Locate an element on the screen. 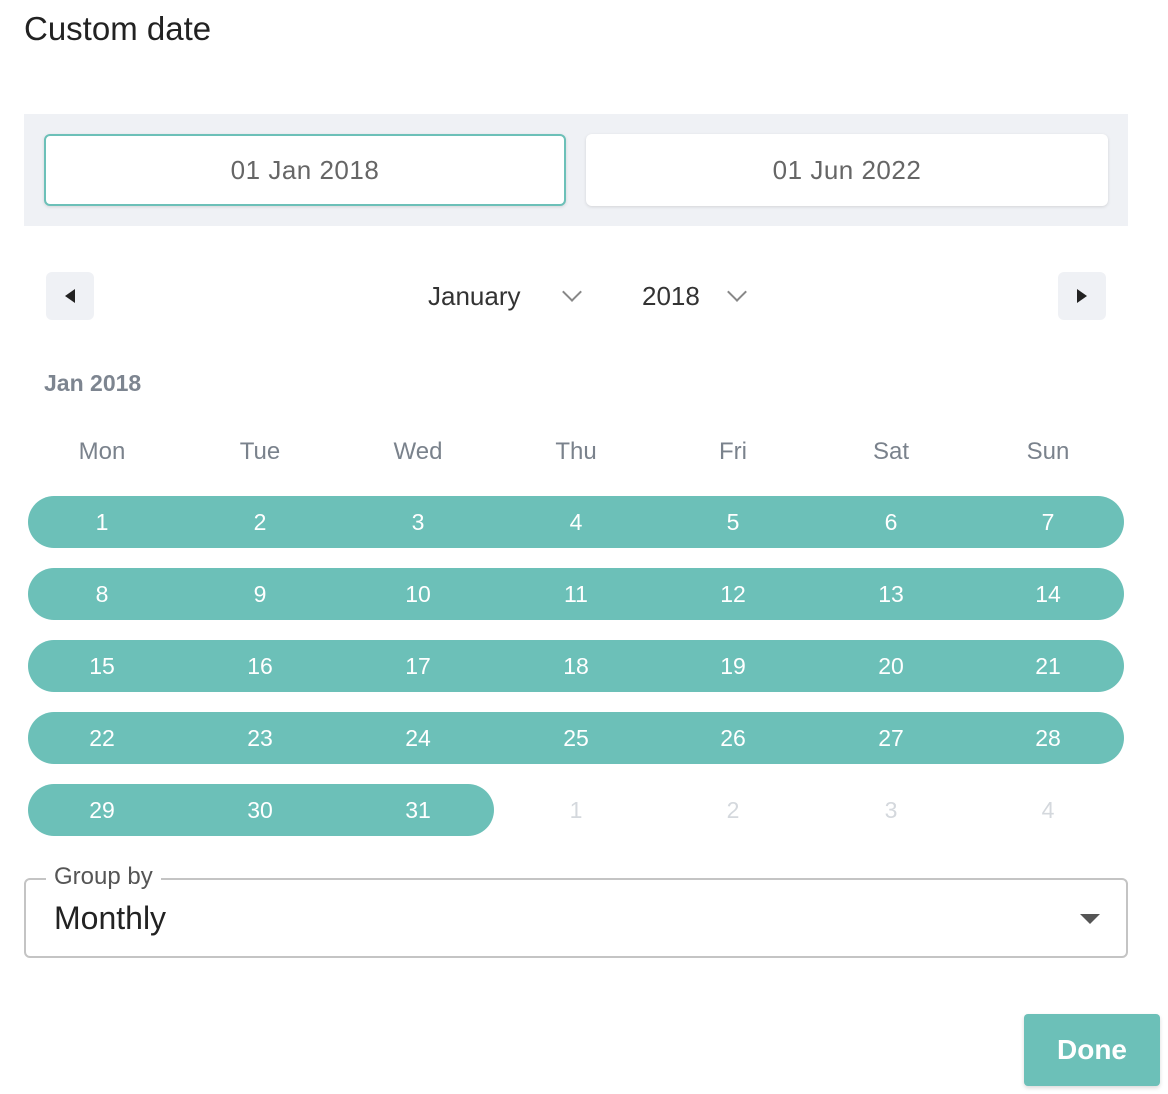 The height and width of the screenshot is (1094, 1168). year-select: 2018 is located at coordinates (694, 296).